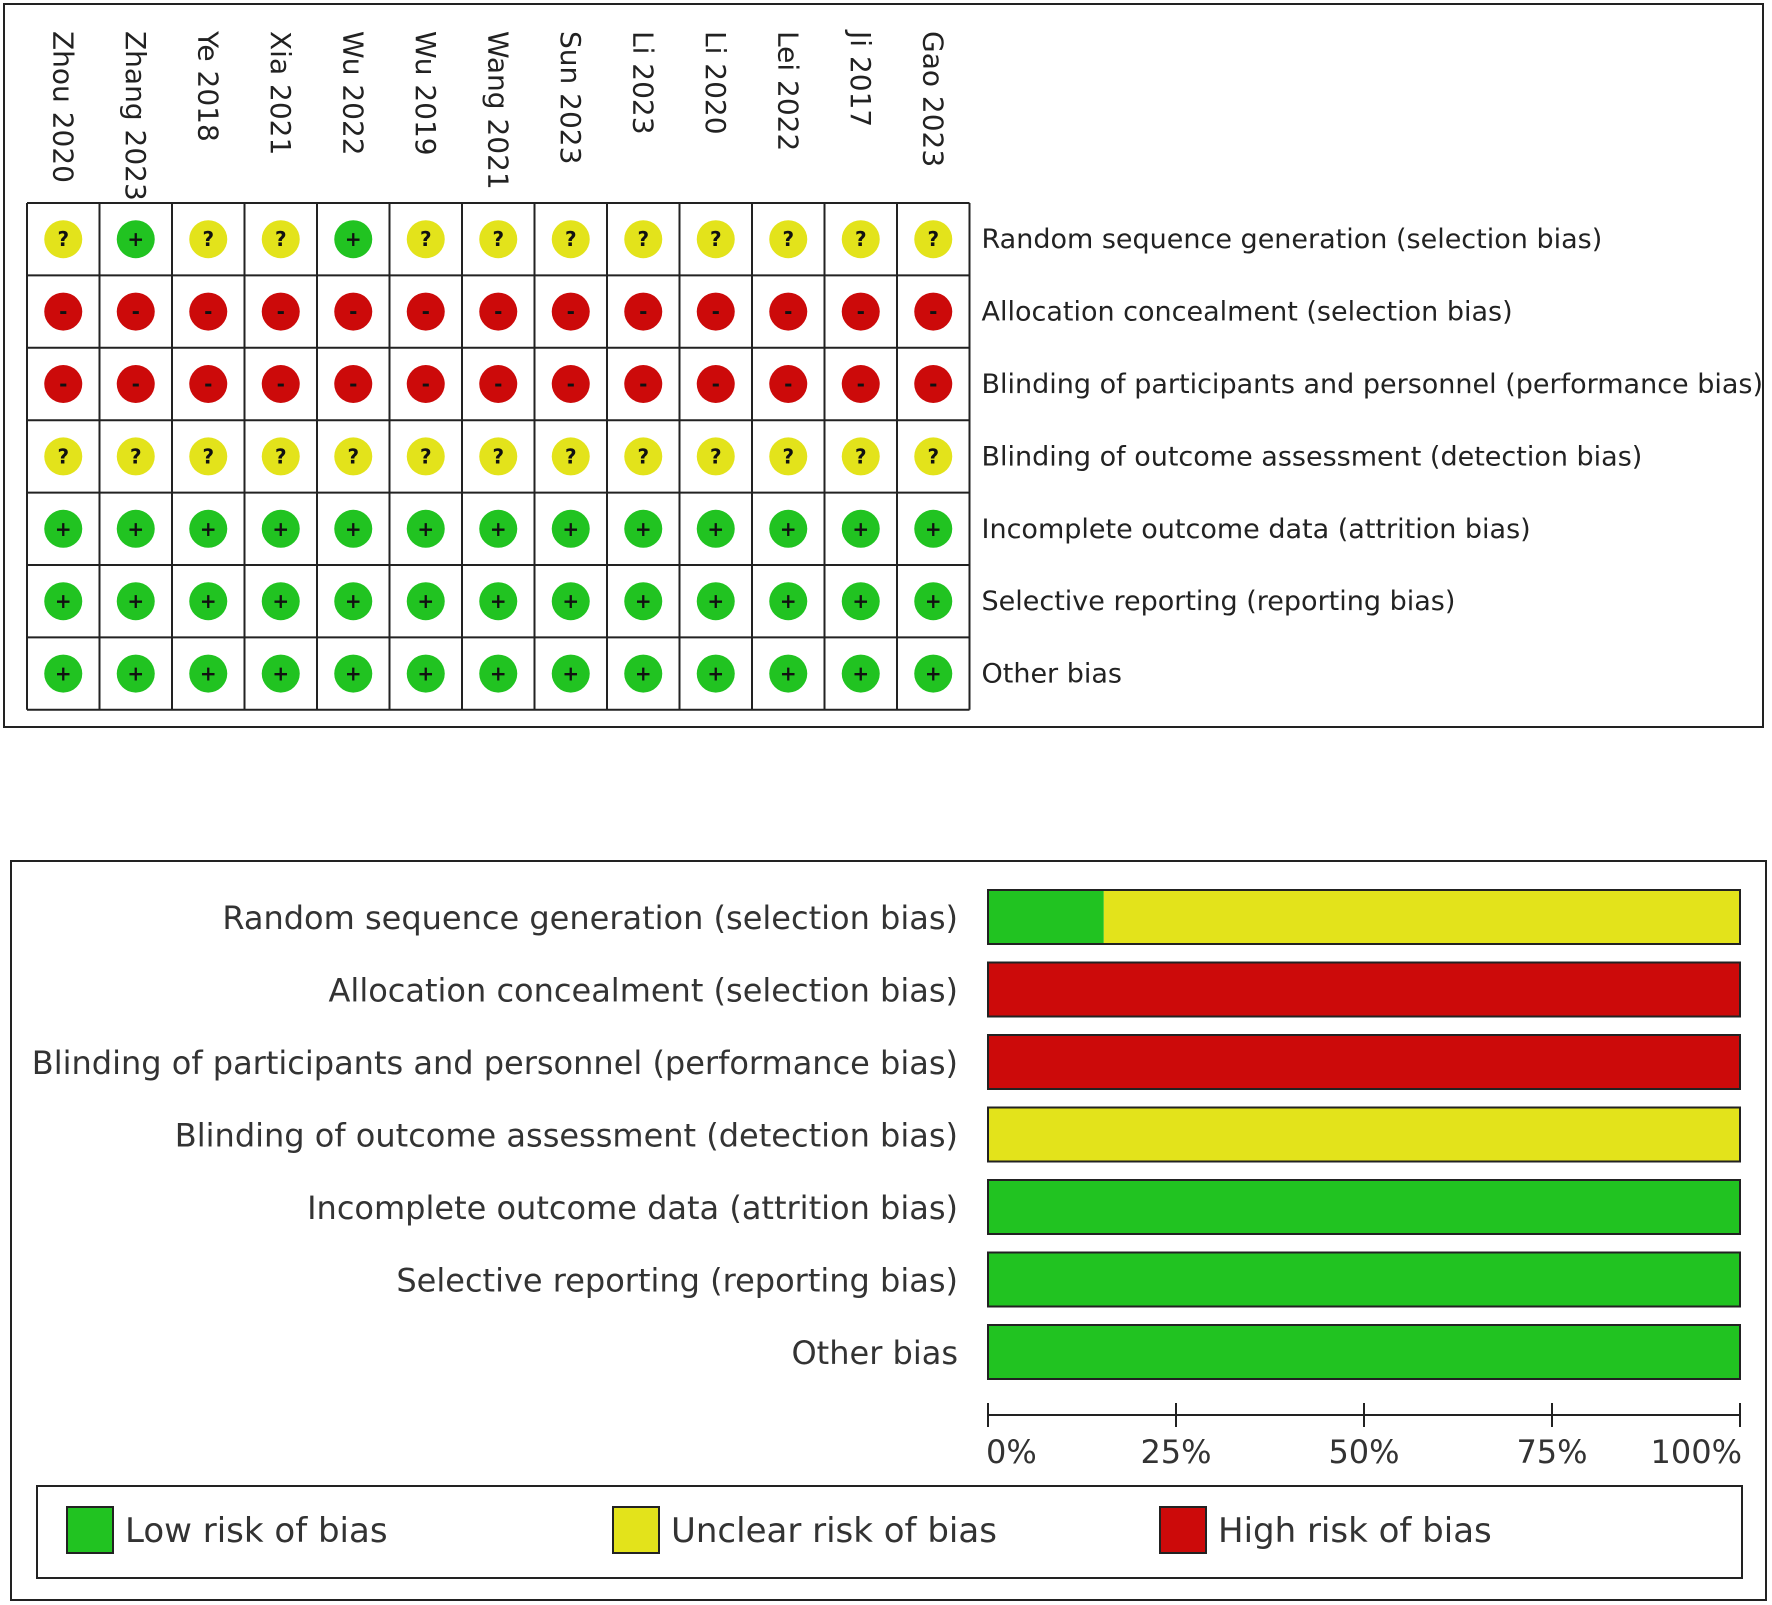  What do you see at coordinates (1046, 917) in the screenshot?
I see `bar-segment-low` at bounding box center [1046, 917].